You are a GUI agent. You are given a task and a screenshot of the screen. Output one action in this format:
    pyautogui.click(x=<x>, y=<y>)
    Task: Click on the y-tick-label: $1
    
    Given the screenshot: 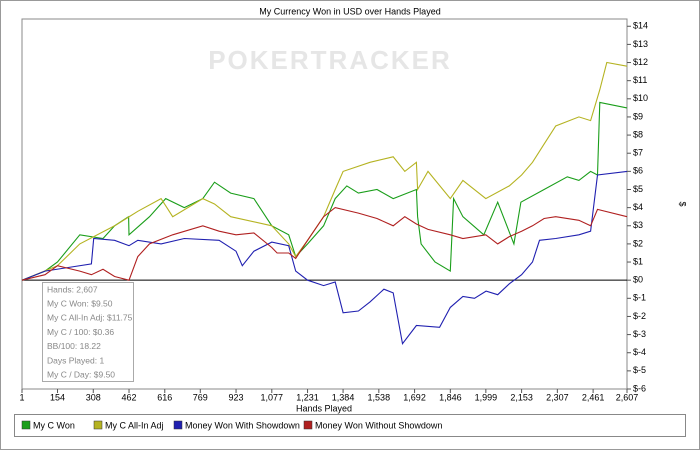 What is the action you would take?
    pyautogui.click(x=638, y=261)
    